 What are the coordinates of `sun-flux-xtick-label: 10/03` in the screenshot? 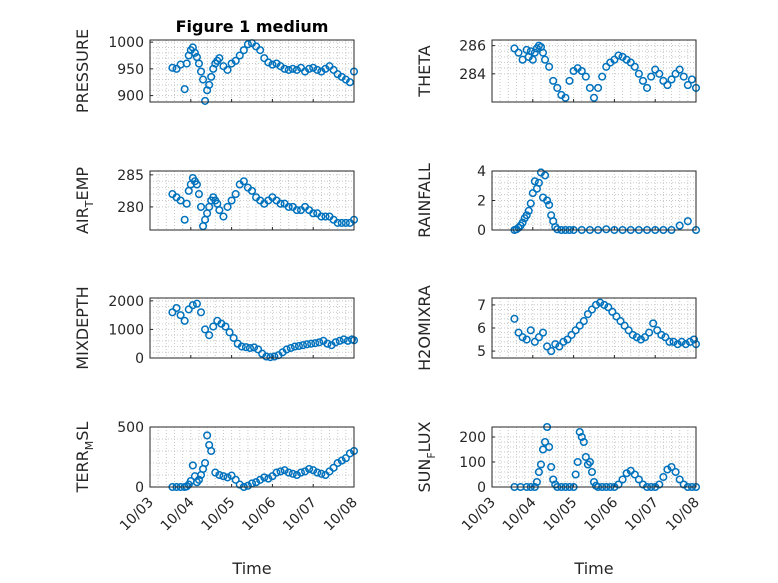 It's located at (479, 515).